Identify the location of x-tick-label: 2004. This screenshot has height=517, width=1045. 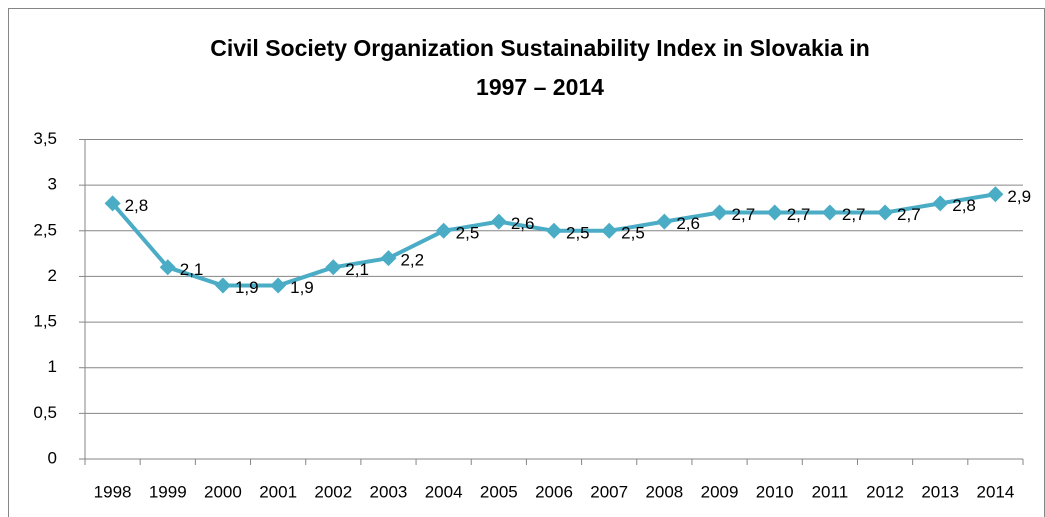
(444, 491).